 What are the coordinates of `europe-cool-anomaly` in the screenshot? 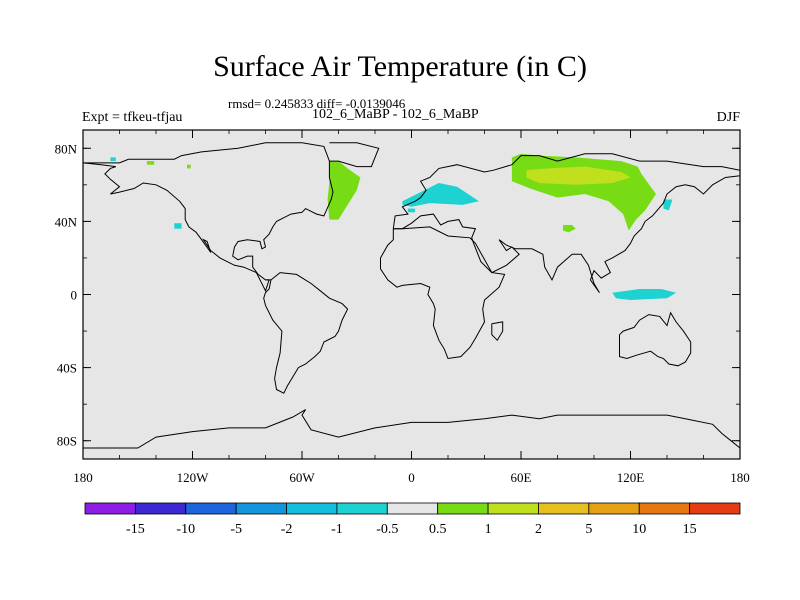 It's located at (440, 195).